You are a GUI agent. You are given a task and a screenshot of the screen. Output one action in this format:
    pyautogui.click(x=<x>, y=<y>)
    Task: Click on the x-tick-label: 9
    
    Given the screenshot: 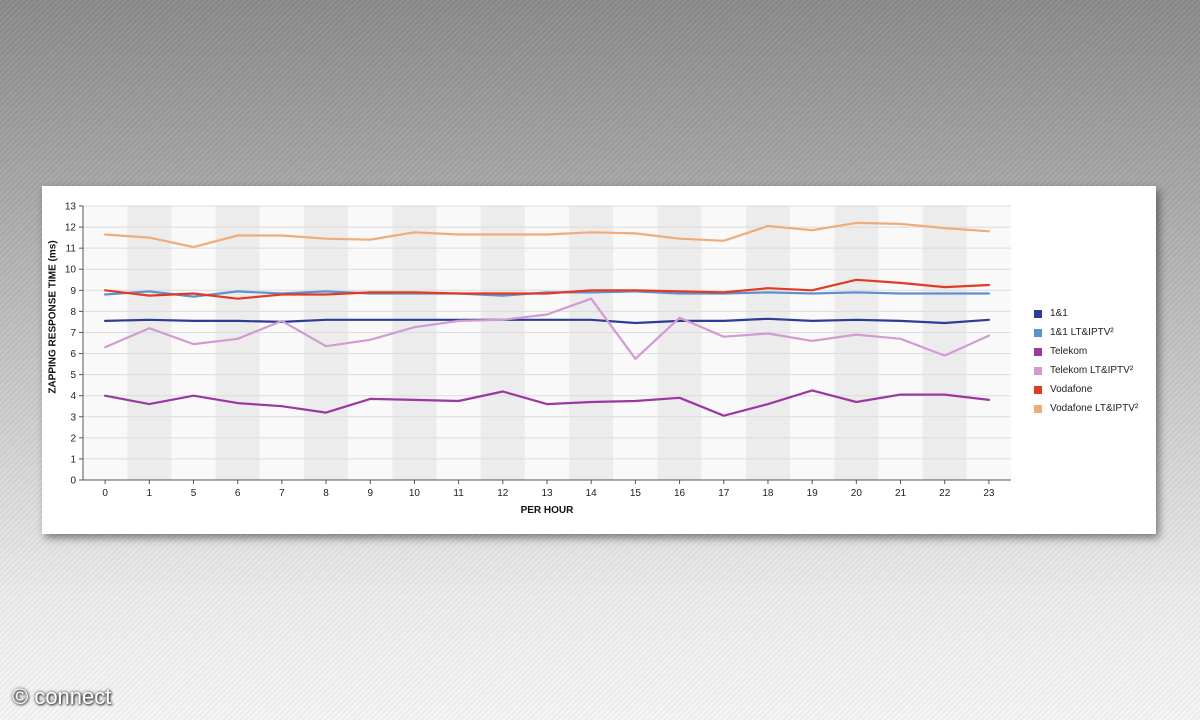 What is the action you would take?
    pyautogui.click(x=370, y=493)
    